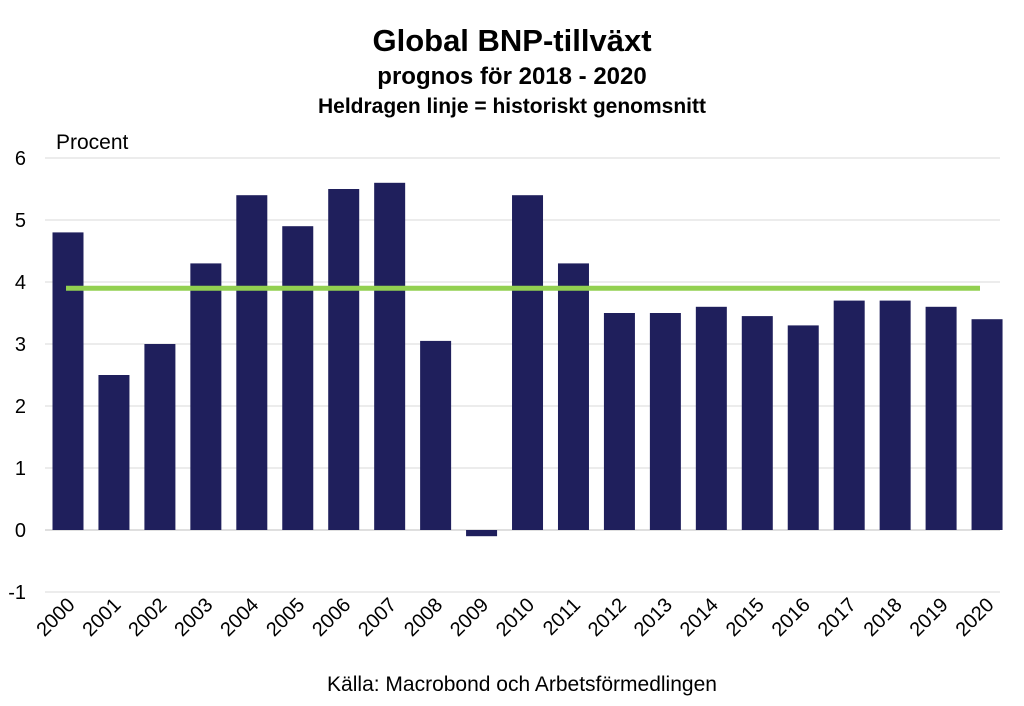 This screenshot has height=706, width=1024. Describe the element at coordinates (20, 531) in the screenshot. I see `y-tick-label: 0` at that location.